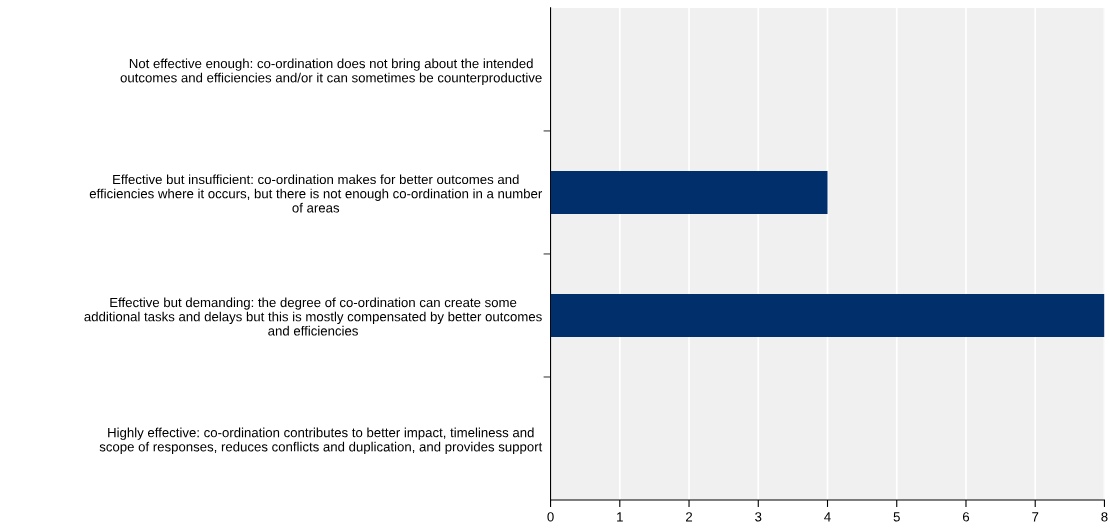  I want to click on y-tick-label: Effective but demanding: the degree of co-ordination can create some additional tasks and delays but this is mostly compensated by better outcomes and efficiencies, so click(313, 316).